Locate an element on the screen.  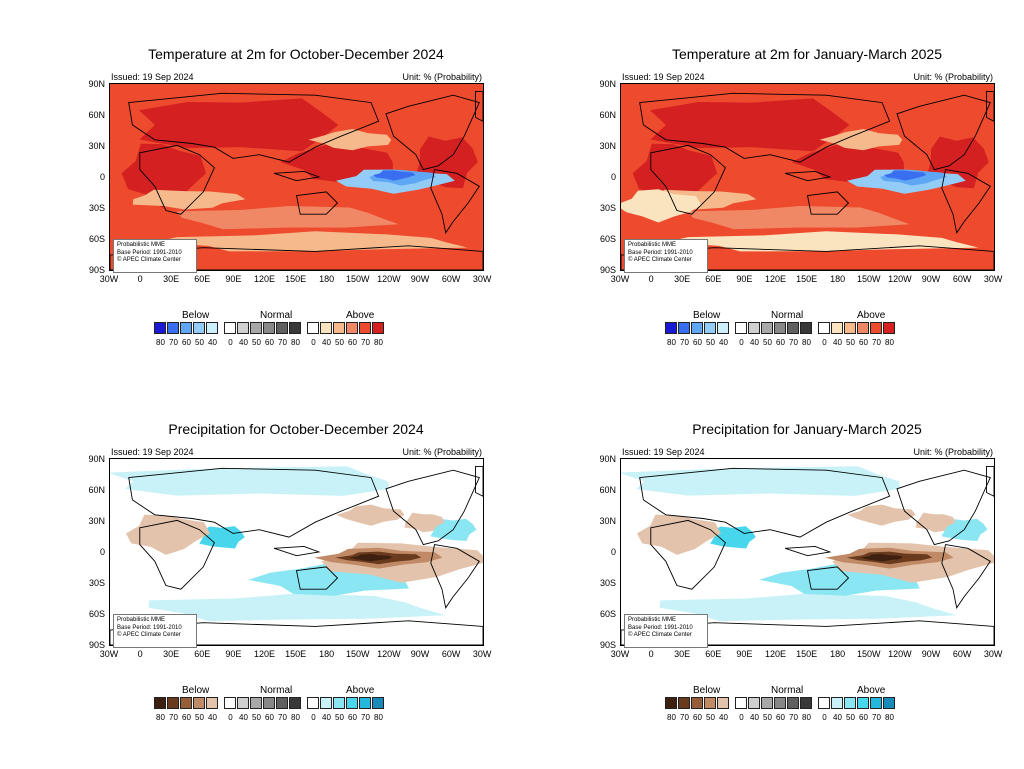
lon-label: 0 is located at coordinates (140, 654).